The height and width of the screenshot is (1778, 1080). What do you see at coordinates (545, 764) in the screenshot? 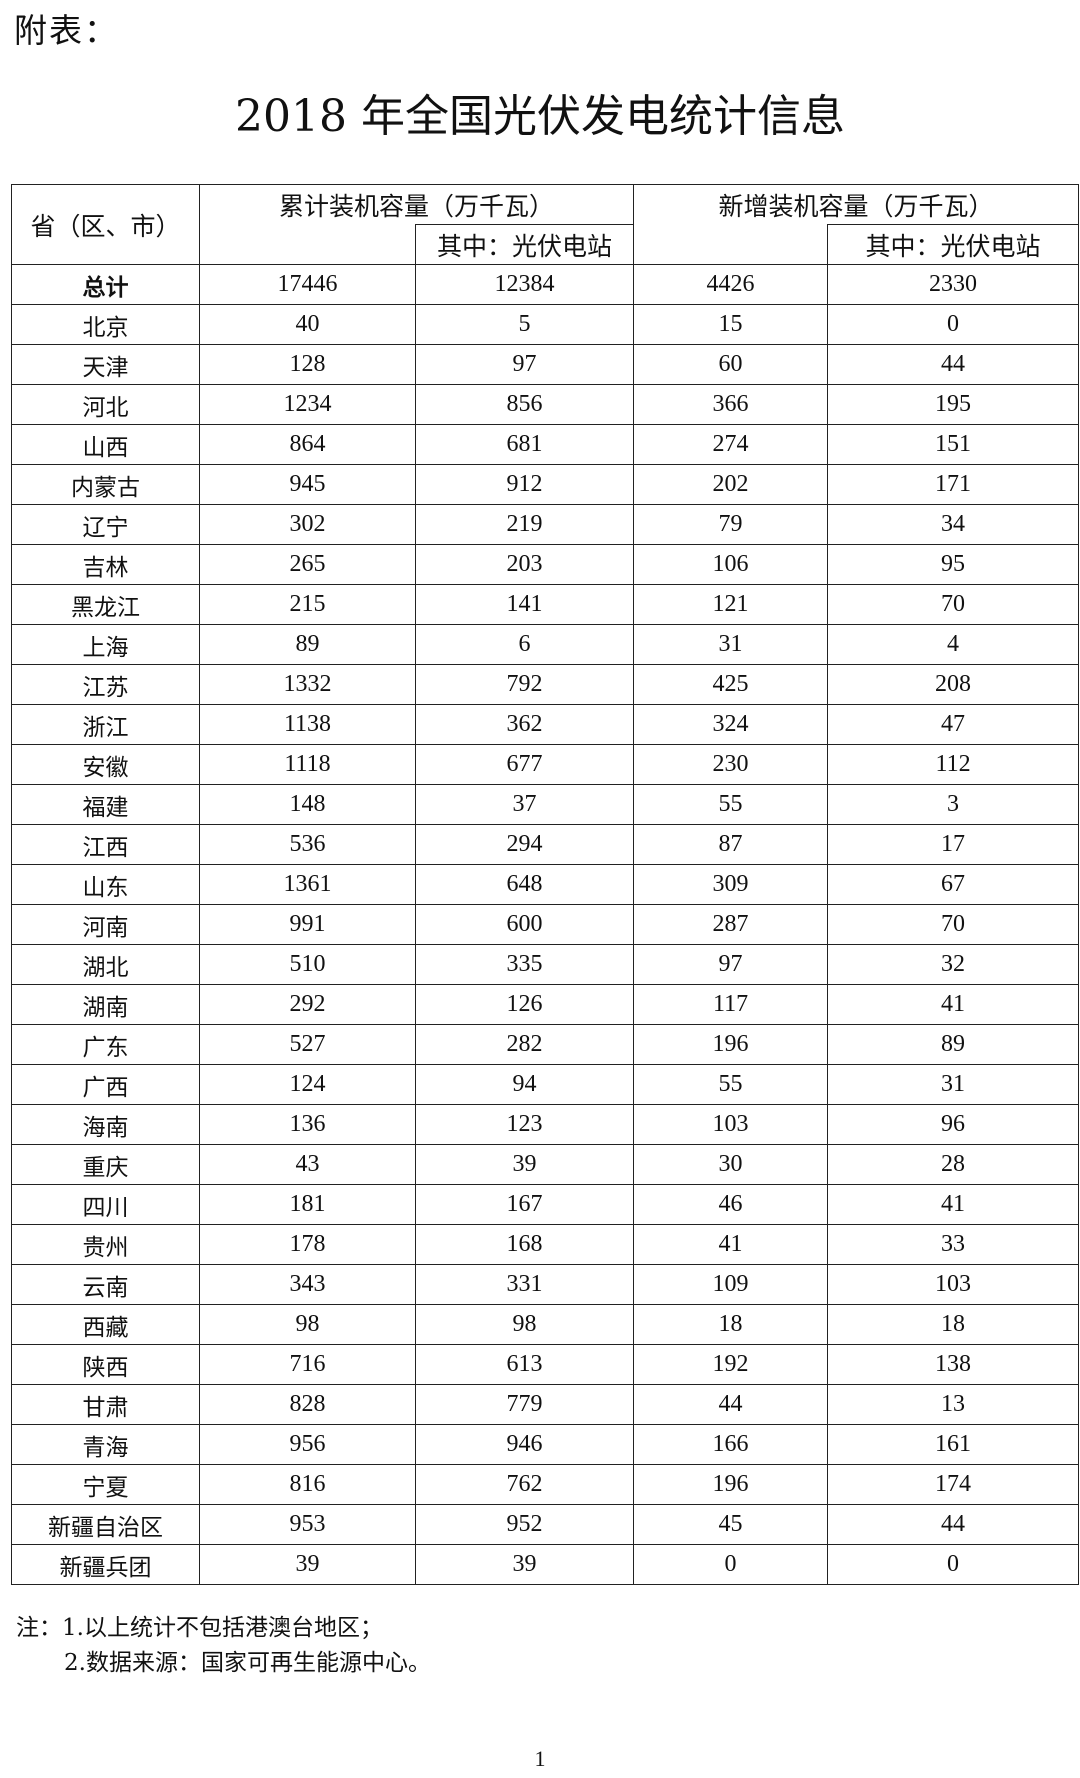
I see `table-row: 安徽 1118 677 230 112` at bounding box center [545, 764].